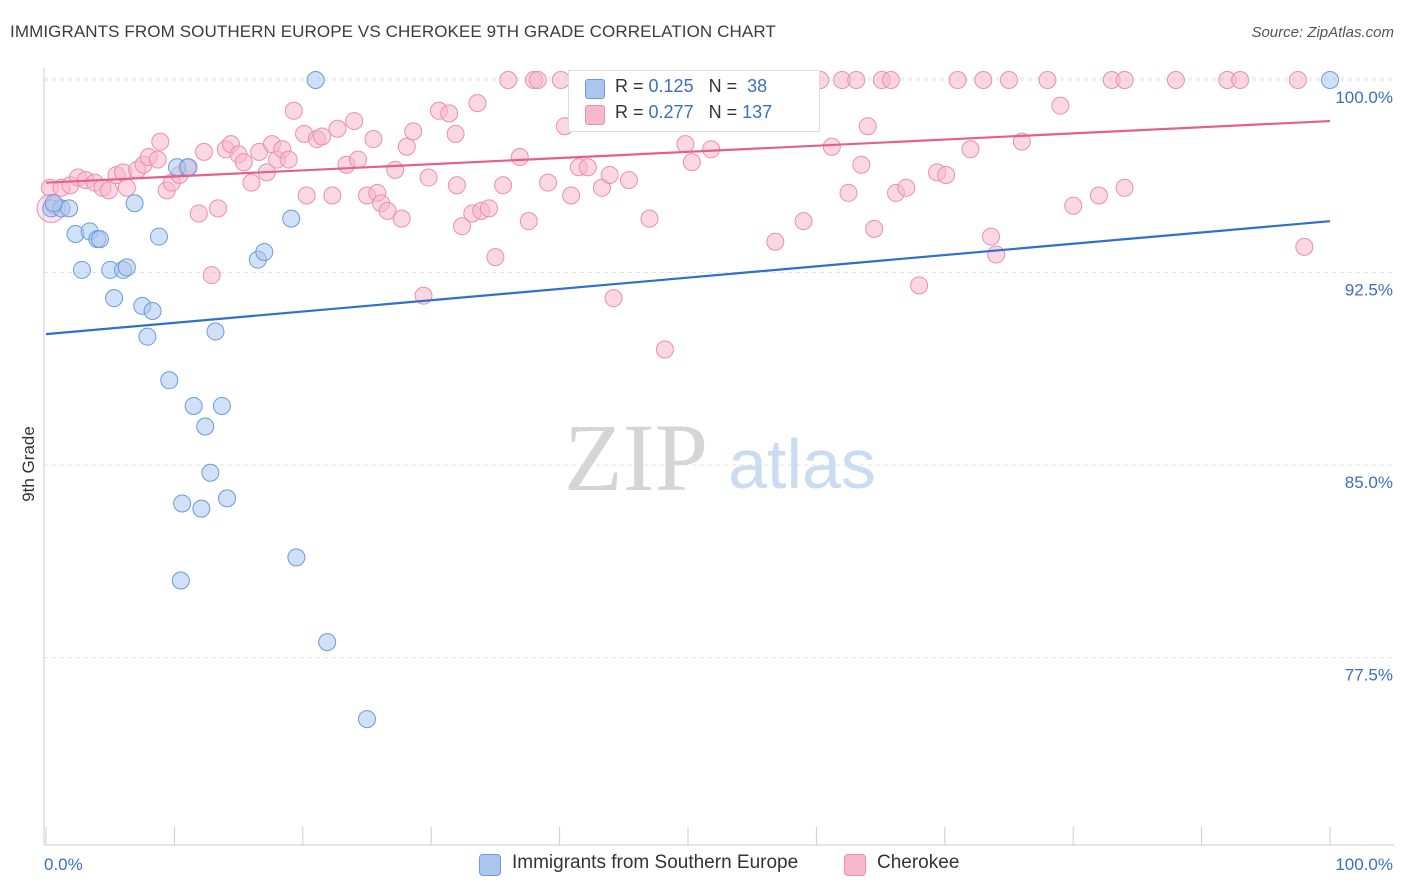 This screenshot has width=1406, height=892. Describe the element at coordinates (757, 112) in the screenshot. I see `legend-n-value-cherokee: 137` at that location.